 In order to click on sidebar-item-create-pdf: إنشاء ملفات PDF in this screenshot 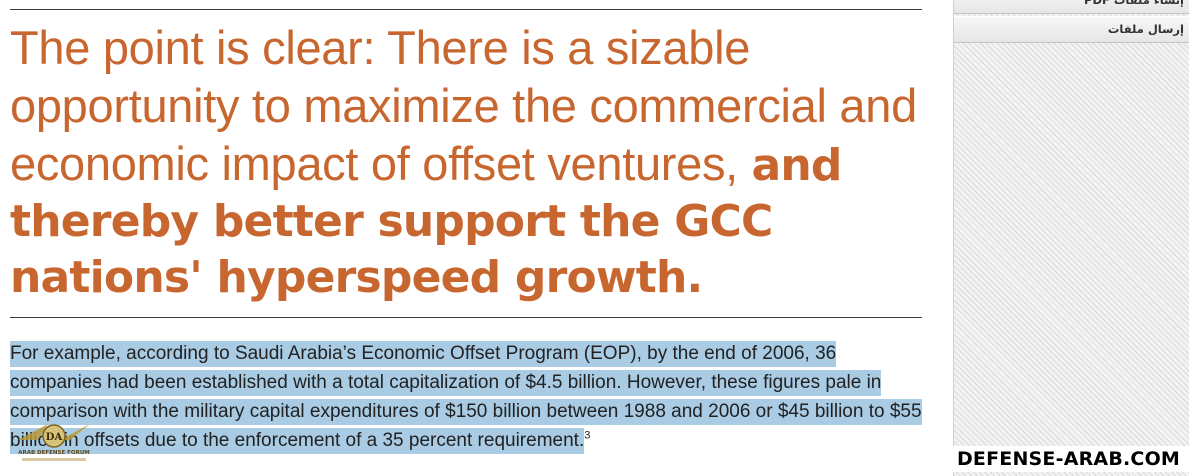, I will do `click(1071, 7)`.